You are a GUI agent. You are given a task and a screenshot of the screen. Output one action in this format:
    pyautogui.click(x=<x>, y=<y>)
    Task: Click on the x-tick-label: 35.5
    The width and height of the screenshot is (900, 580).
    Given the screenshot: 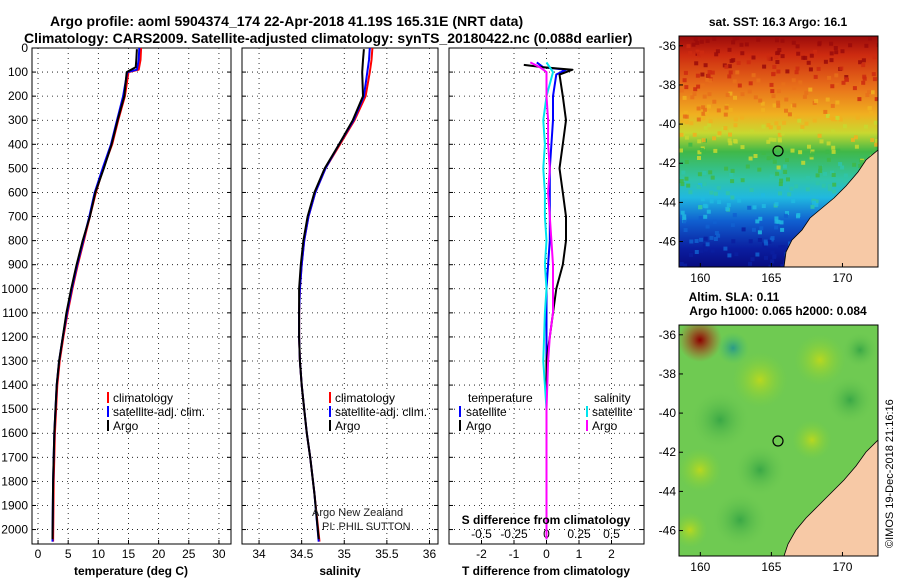 What is the action you would take?
    pyautogui.click(x=387, y=554)
    